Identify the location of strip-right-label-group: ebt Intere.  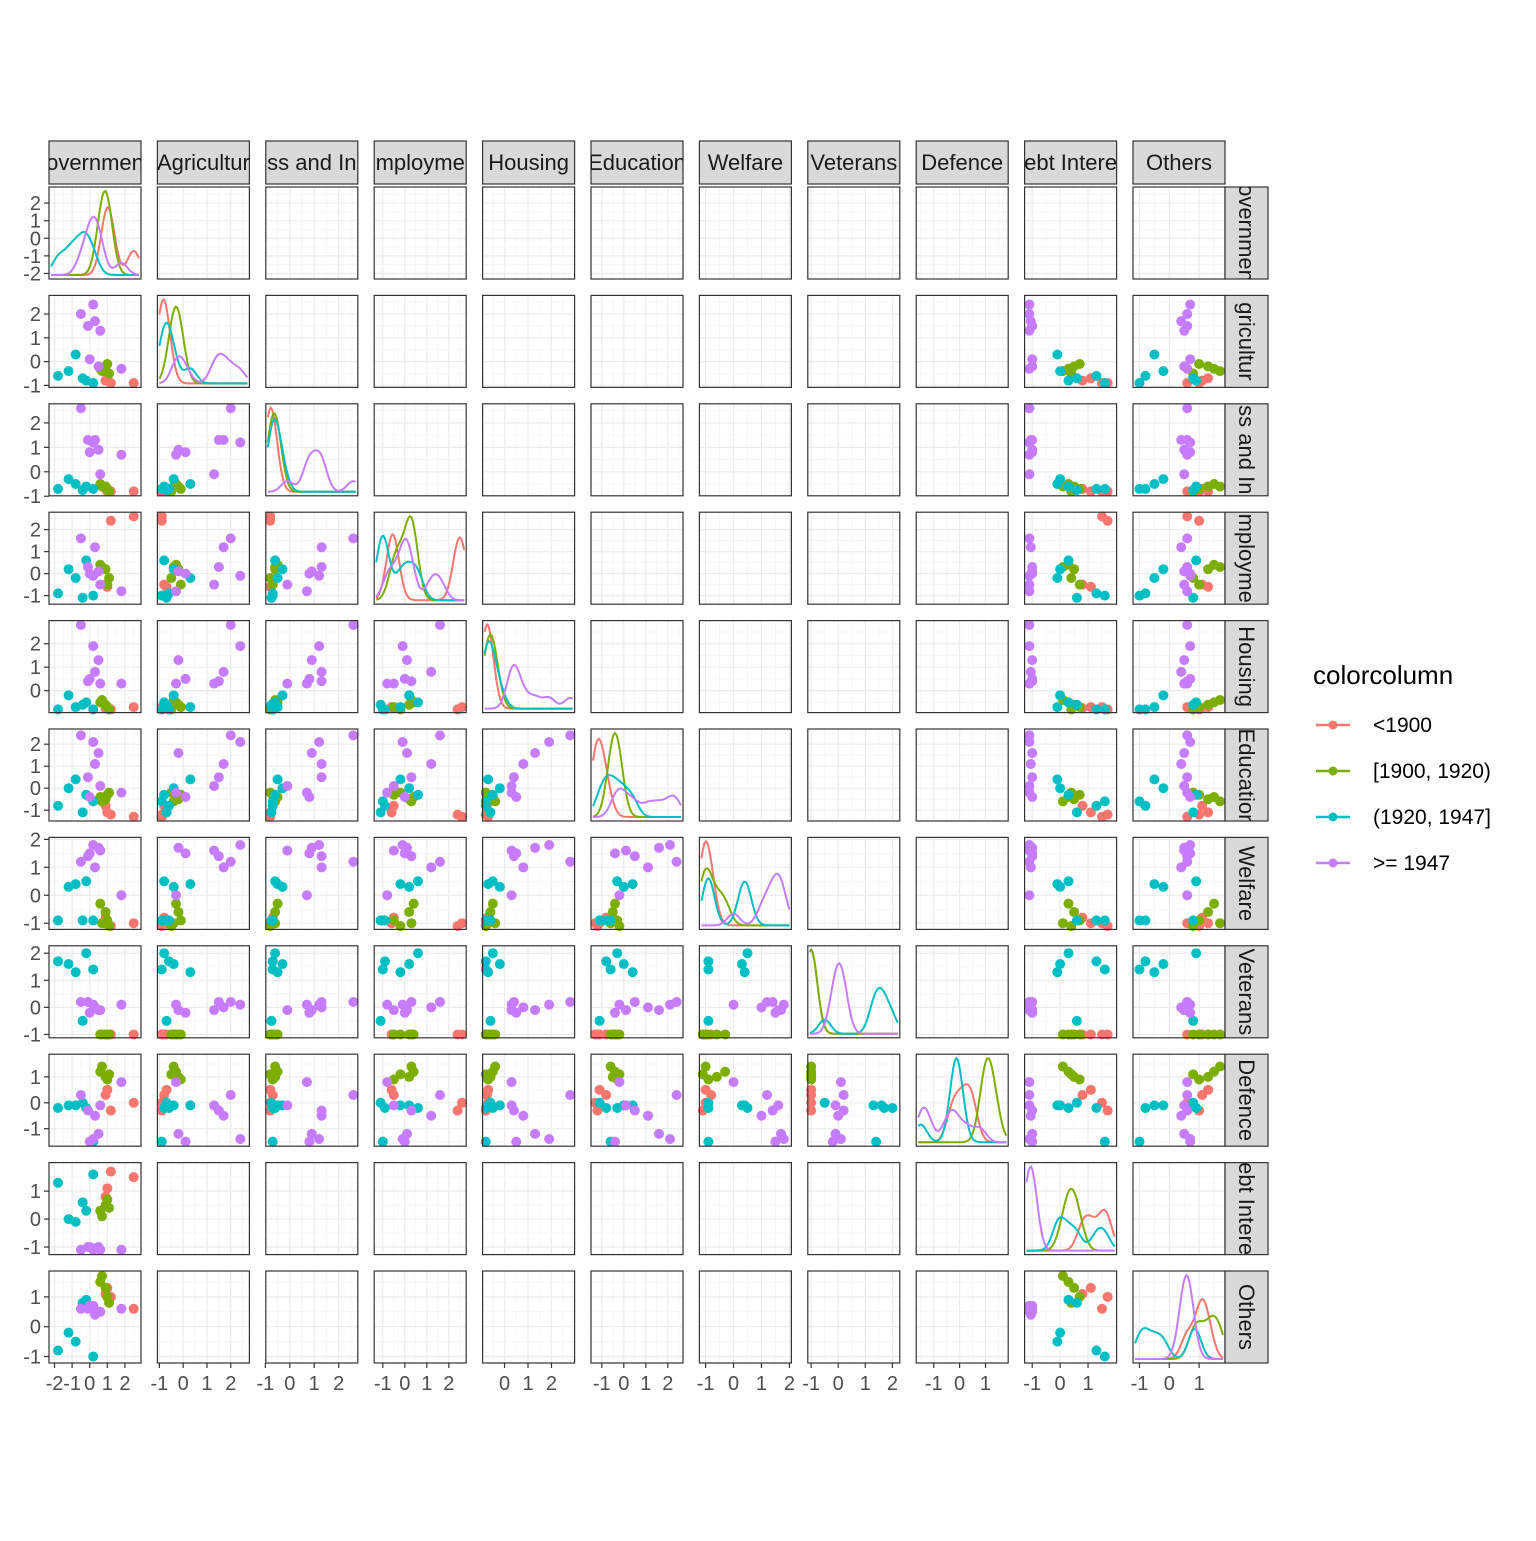
(1246, 1209).